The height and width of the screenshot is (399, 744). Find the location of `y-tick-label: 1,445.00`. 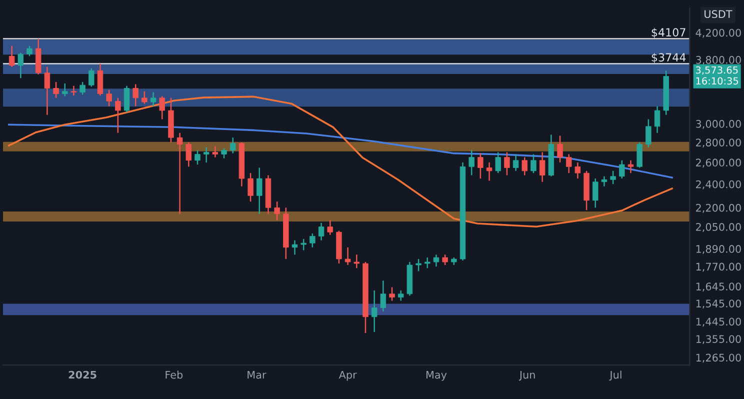

y-tick-label: 1,445.00 is located at coordinates (718, 322).